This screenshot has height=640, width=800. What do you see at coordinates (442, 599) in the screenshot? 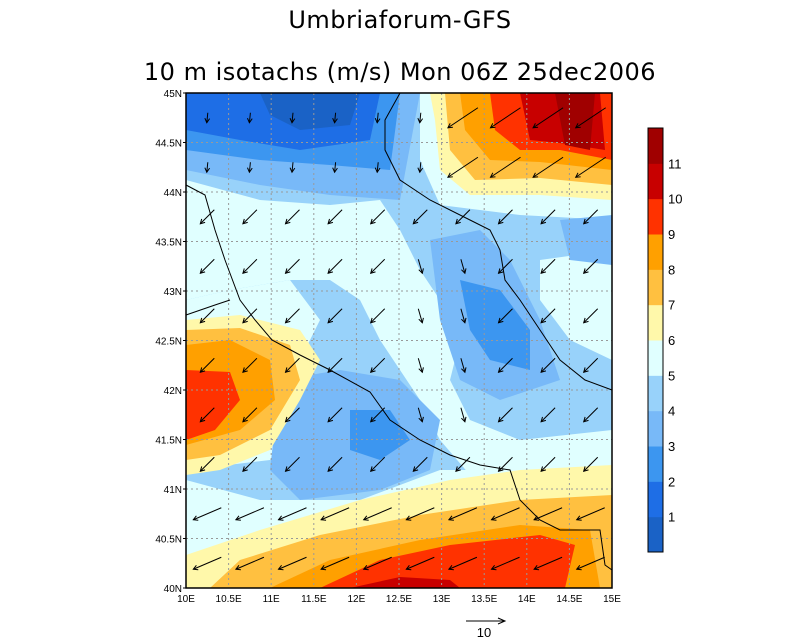
I see `lon-tick-label: 13E` at bounding box center [442, 599].